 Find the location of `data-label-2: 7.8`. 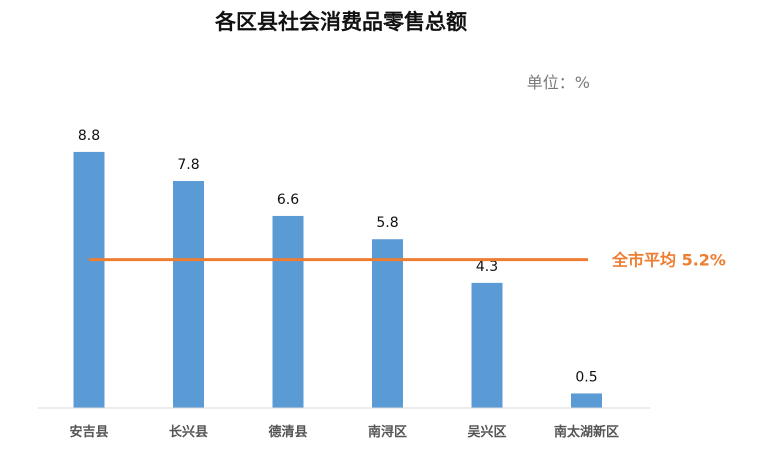

data-label-2: 7.8 is located at coordinates (188, 165).